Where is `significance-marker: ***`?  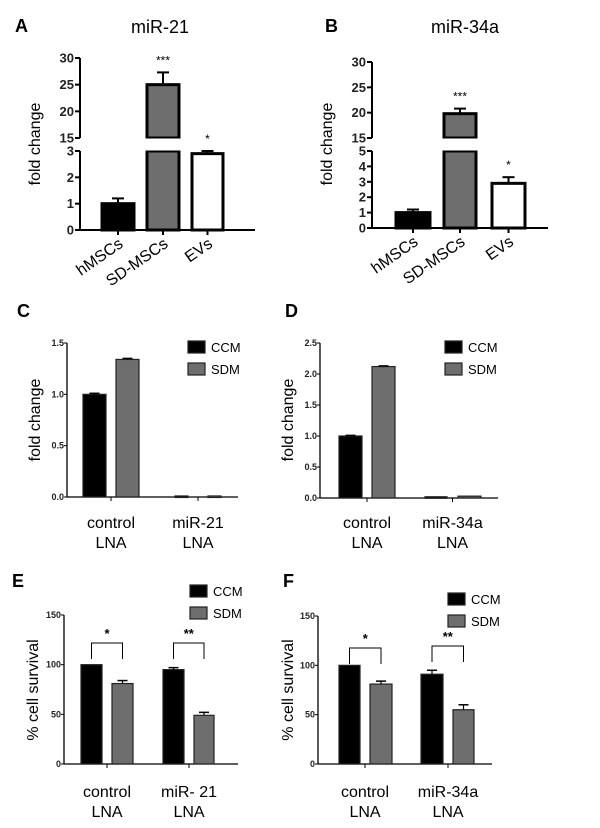
significance-marker: *** is located at coordinates (163, 60).